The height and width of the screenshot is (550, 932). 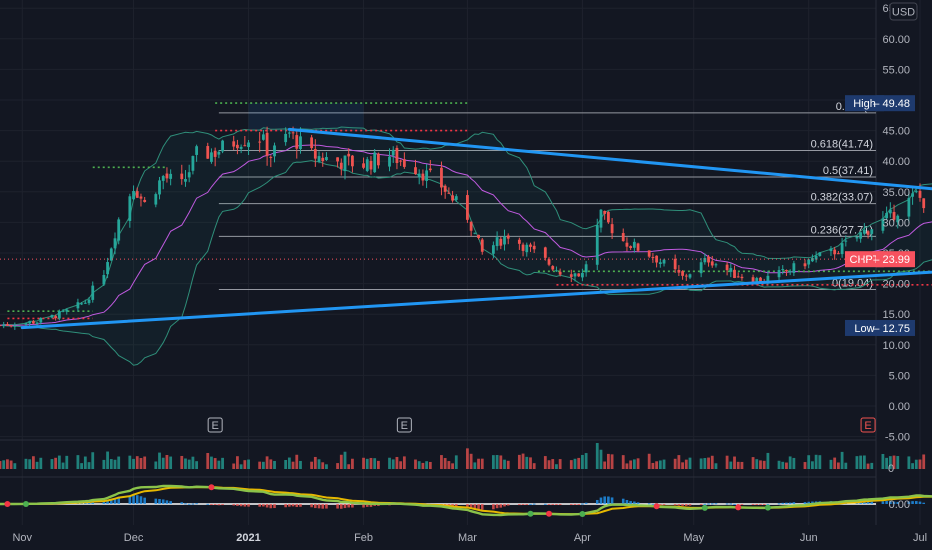 What do you see at coordinates (880, 103) in the screenshot?
I see `high-price-tag: High– 49.48` at bounding box center [880, 103].